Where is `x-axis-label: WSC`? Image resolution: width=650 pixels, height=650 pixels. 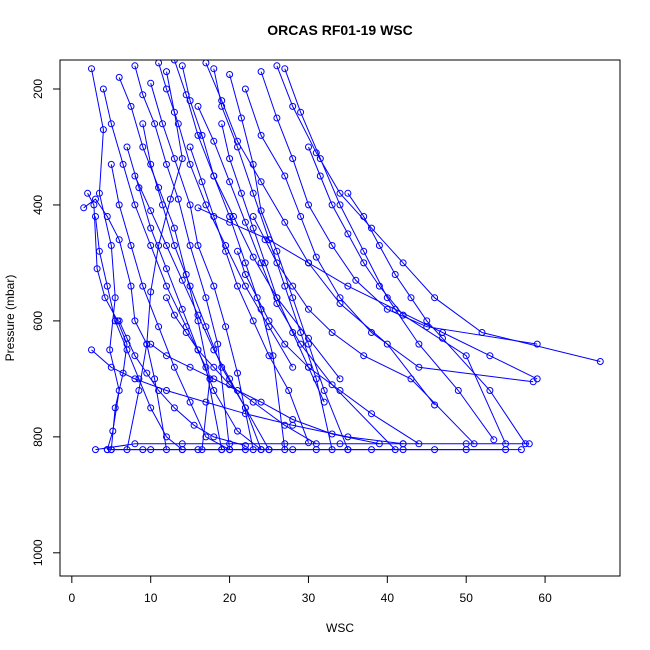 x-axis-label: WSC is located at coordinates (340, 628).